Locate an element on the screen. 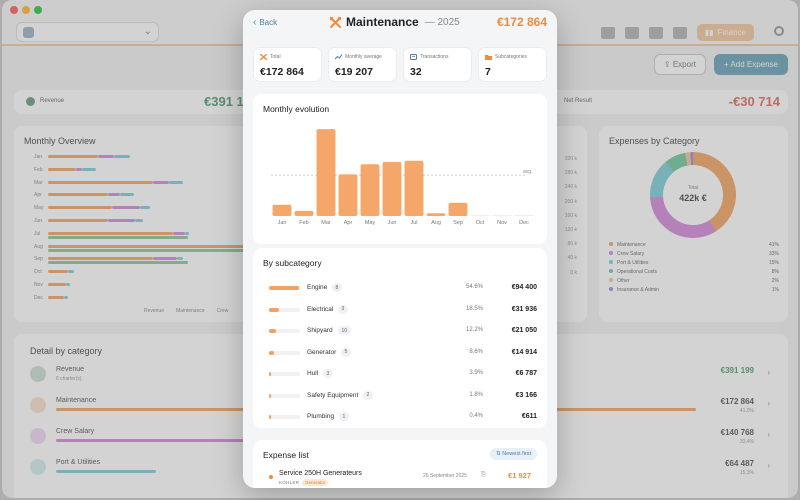 This screenshot has width=800, height=500. subcategory-amount: €31 936 is located at coordinates (524, 309).